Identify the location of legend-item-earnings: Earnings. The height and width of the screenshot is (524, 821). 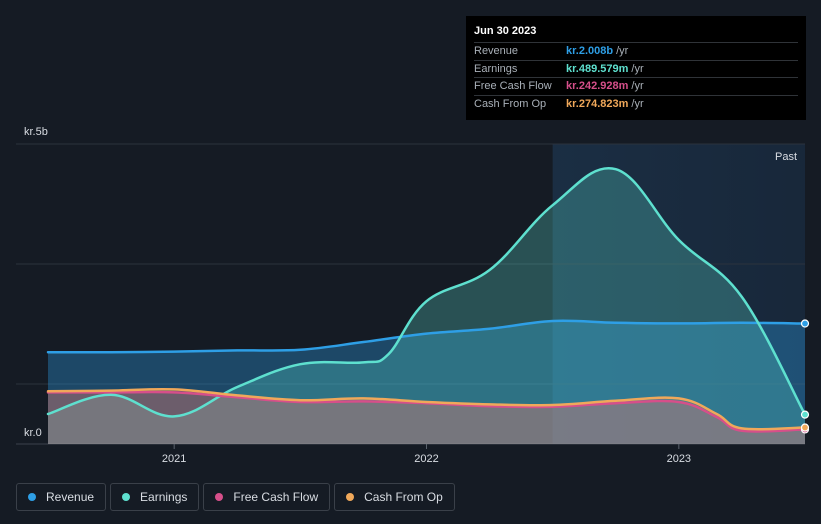
(155, 497).